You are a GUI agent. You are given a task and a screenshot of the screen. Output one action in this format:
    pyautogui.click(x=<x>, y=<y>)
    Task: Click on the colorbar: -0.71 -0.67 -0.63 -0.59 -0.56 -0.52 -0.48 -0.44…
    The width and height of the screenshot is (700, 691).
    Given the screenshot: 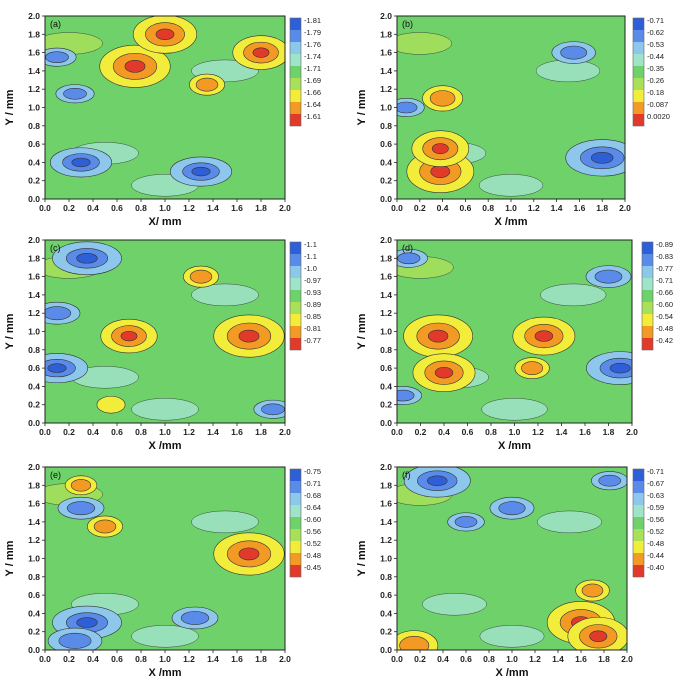 What is the action you would take?
    pyautogui.click(x=648, y=522)
    